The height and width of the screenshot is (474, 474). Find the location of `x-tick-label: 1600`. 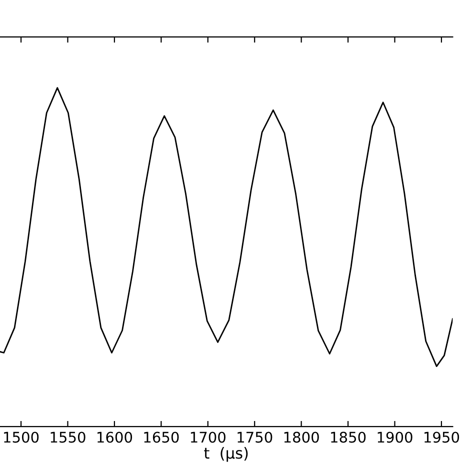

x-tick-label: 1600 is located at coordinates (114, 437).